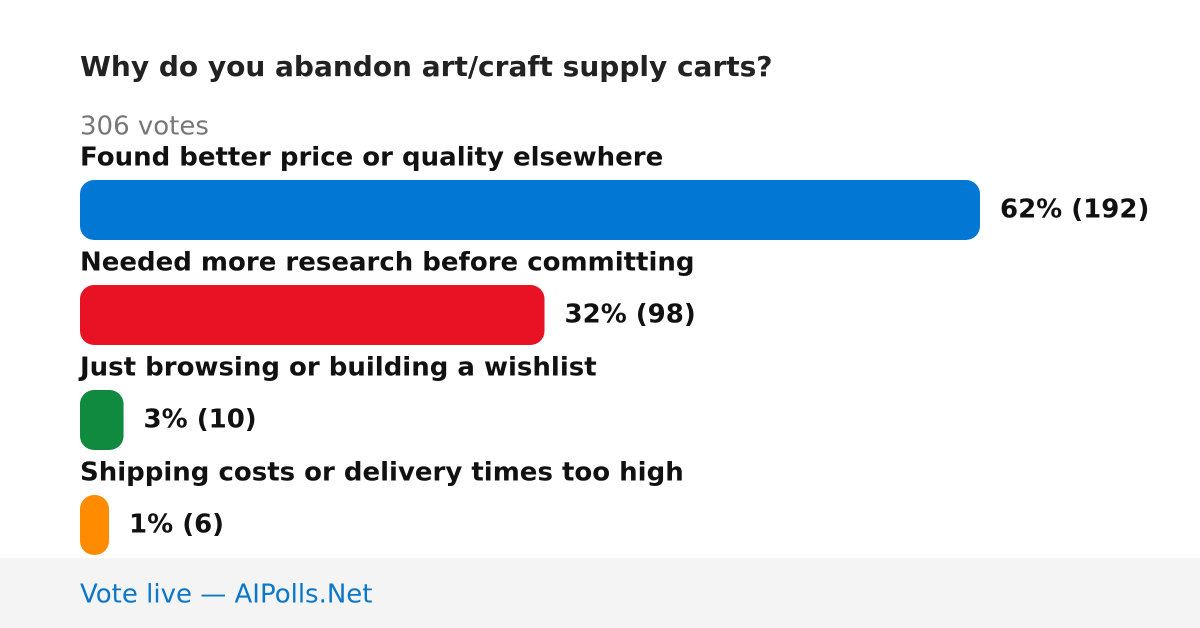 This screenshot has width=1200, height=628. What do you see at coordinates (600, 593) in the screenshot?
I see `footer-bar` at bounding box center [600, 593].